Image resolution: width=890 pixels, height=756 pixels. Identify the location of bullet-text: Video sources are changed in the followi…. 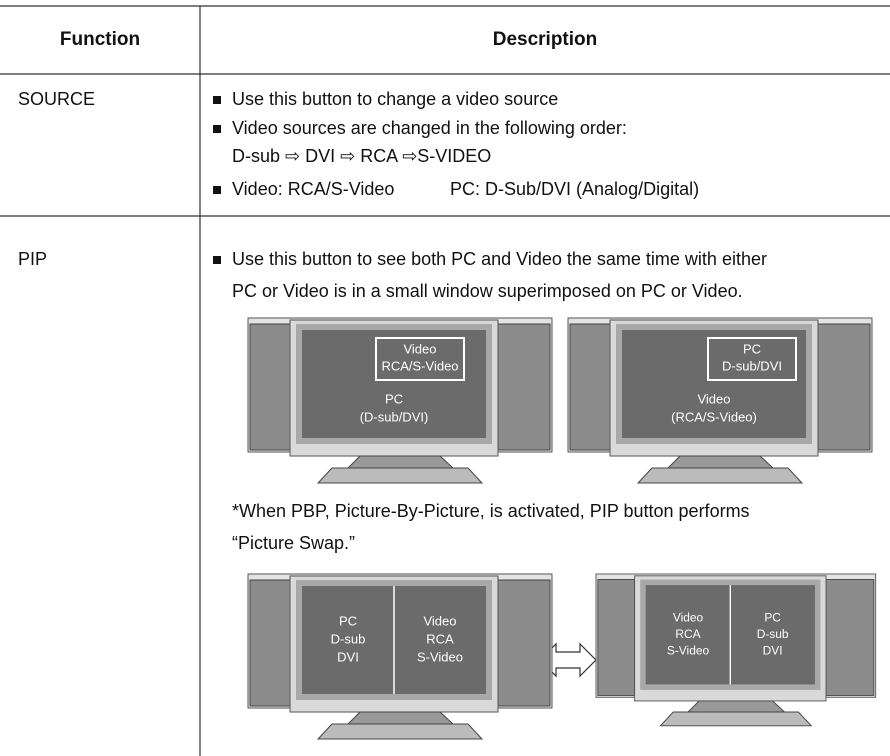
(429, 128).